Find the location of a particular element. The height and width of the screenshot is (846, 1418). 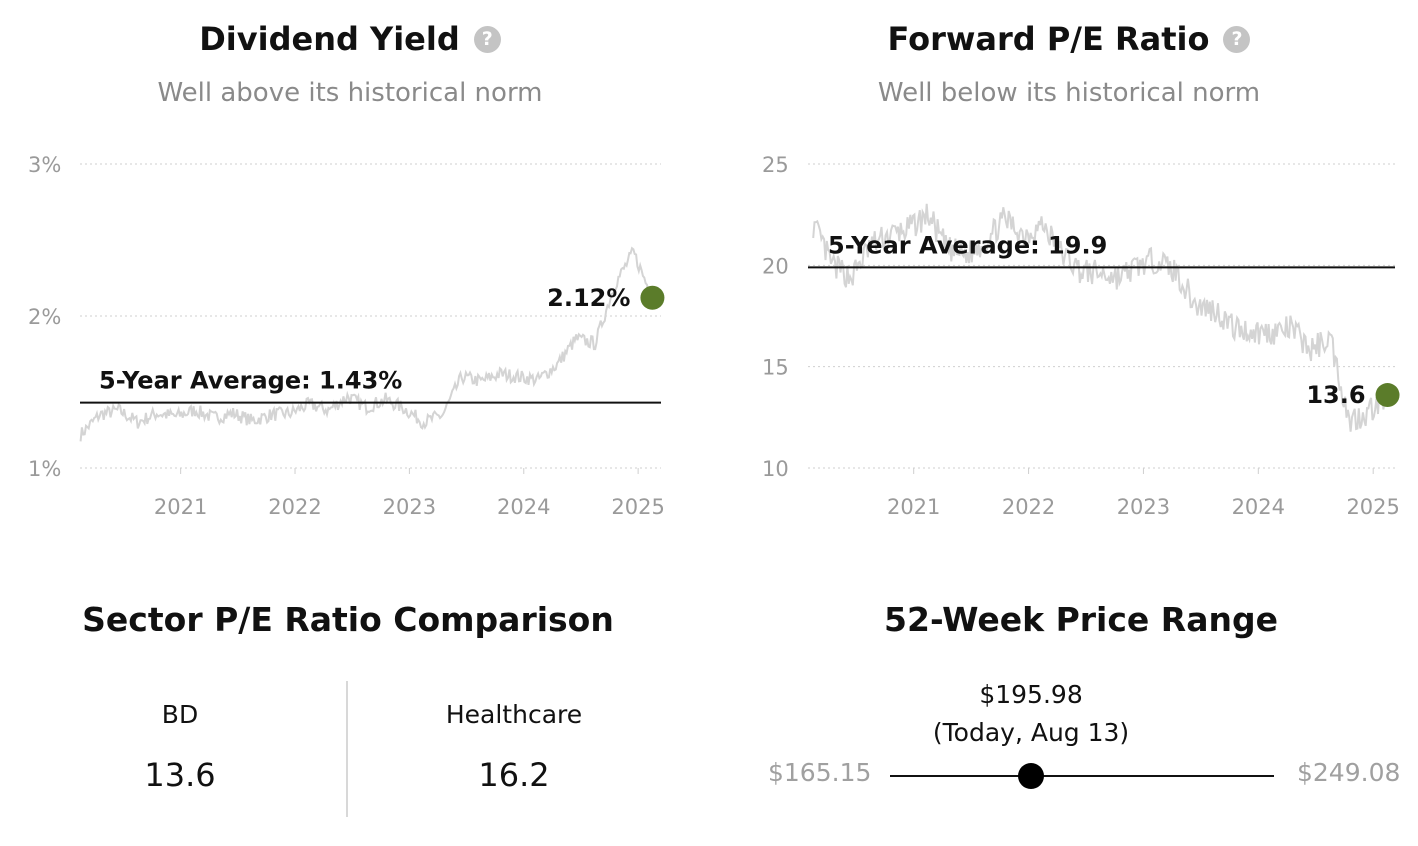

yield-current-label: 2.12% is located at coordinates (588, 298).